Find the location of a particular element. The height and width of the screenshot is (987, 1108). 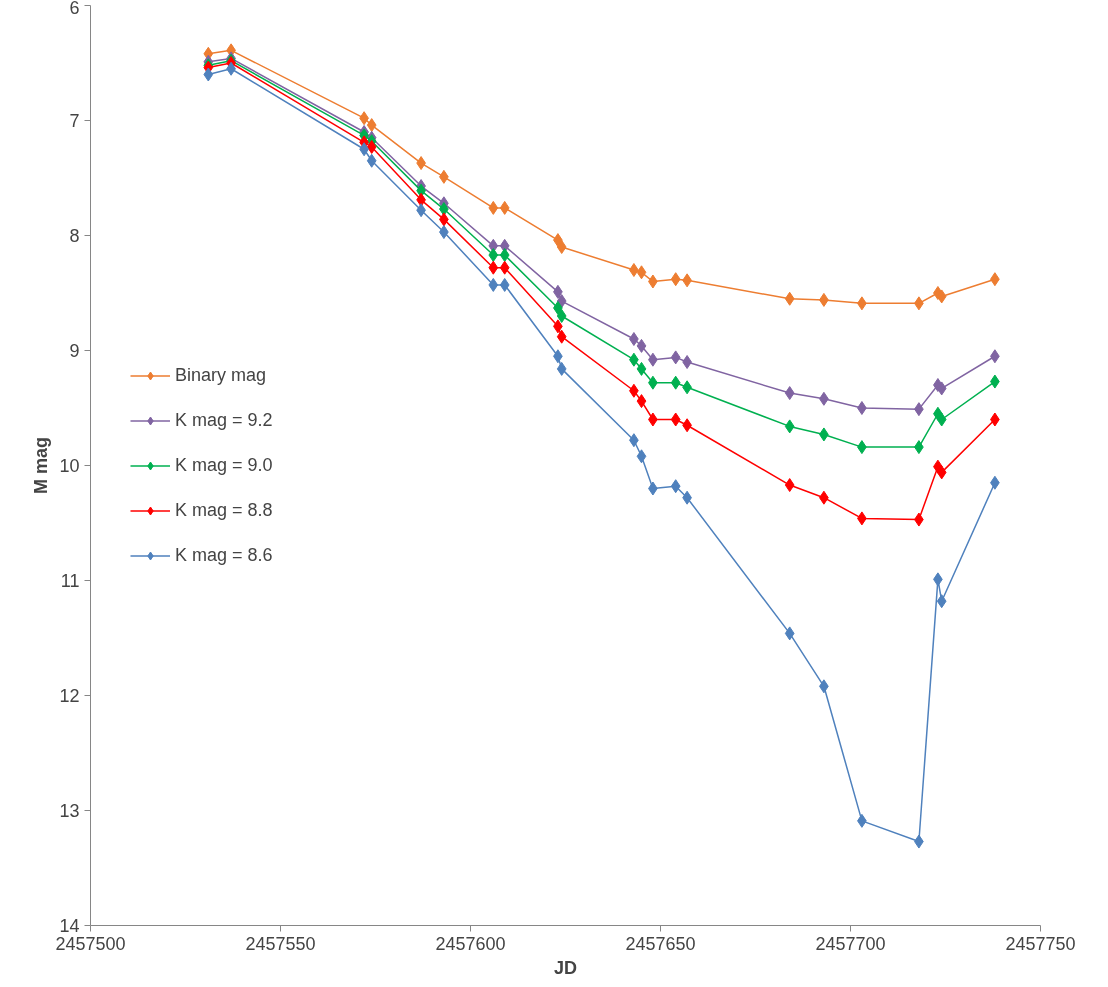

y-tick-label: 14 is located at coordinates (69, 926).